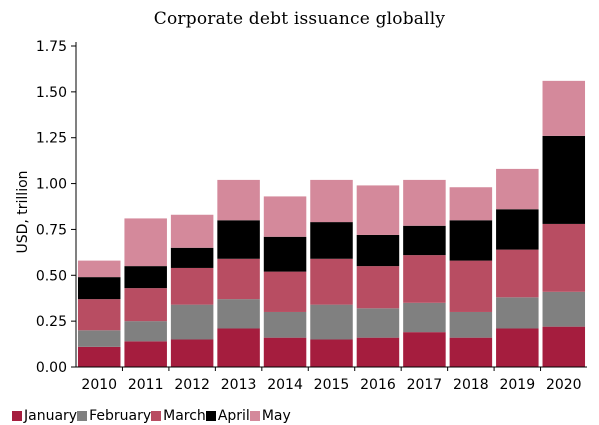 This screenshot has width=599, height=425. What do you see at coordinates (285, 254) in the screenshot?
I see `bar-2014-april` at bounding box center [285, 254].